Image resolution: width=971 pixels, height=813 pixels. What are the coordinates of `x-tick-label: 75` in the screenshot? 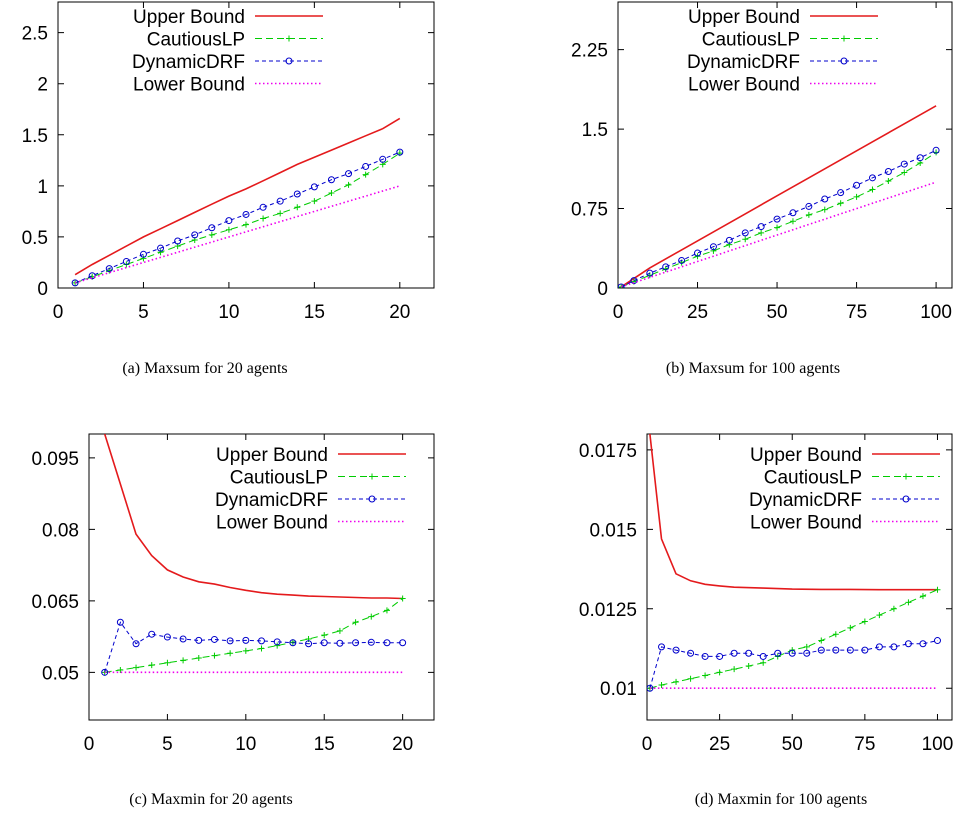 It's located at (856, 312).